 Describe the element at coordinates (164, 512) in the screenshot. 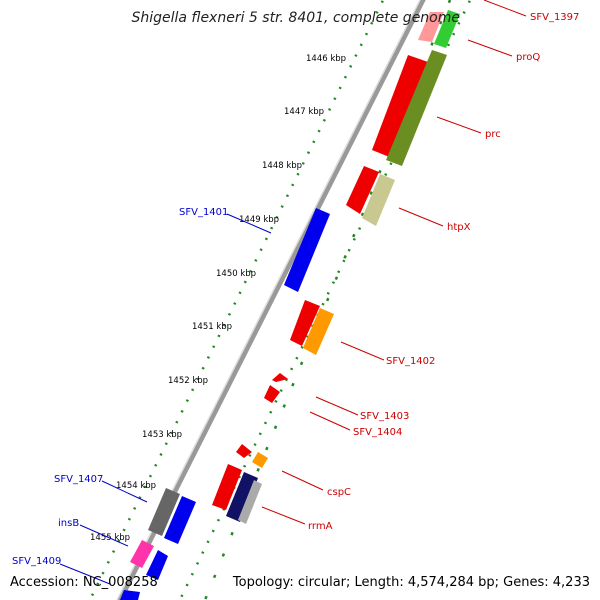

I see `gene-sfv1407-feature` at that location.